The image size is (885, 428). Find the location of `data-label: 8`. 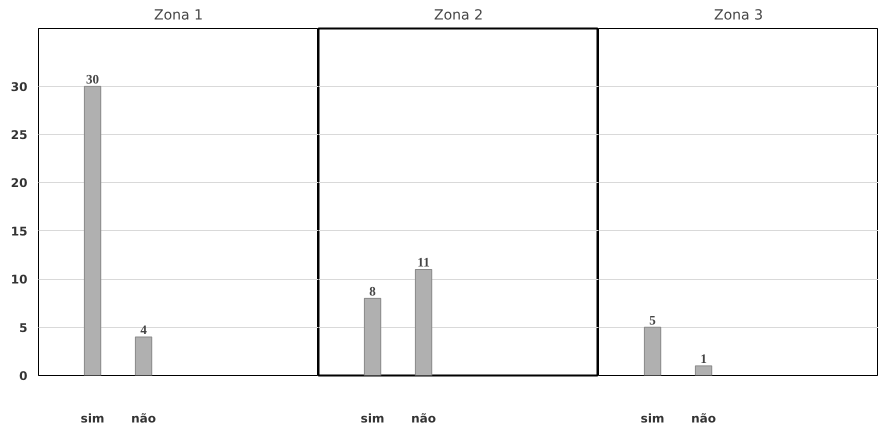

data-label: 8 is located at coordinates (372, 290).